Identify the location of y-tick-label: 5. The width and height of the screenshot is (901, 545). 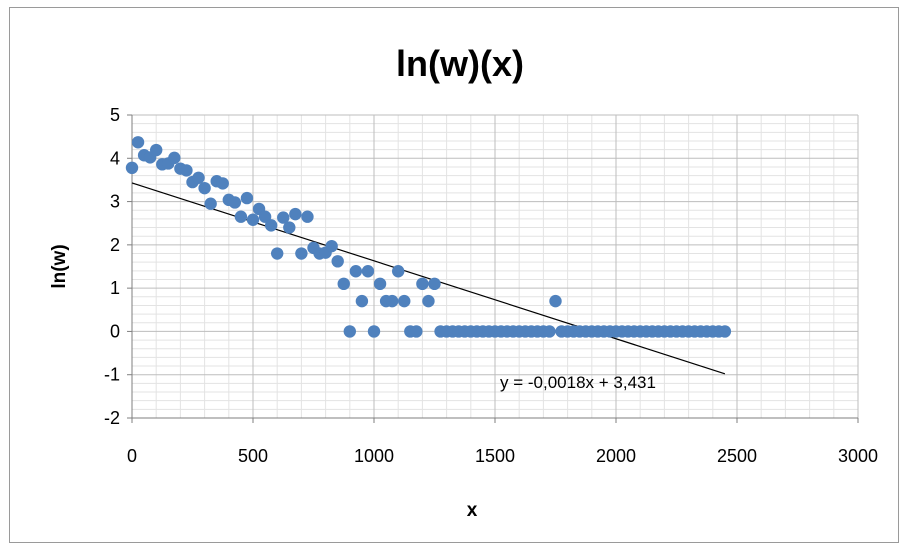
(115, 115).